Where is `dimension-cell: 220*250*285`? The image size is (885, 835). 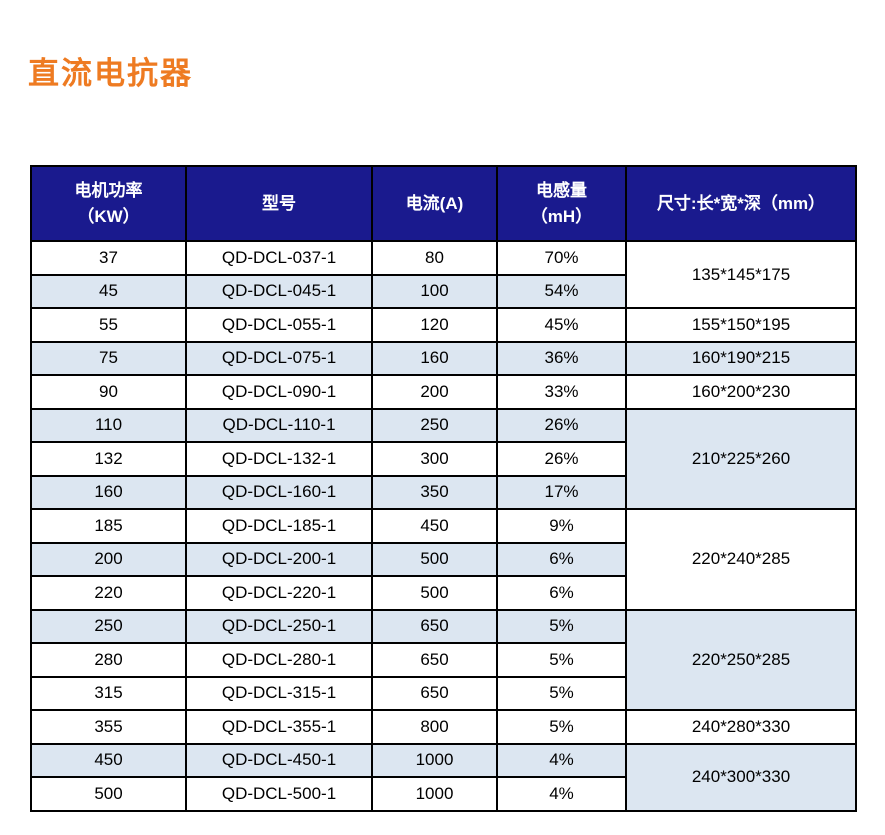
dimension-cell: 220*250*285 is located at coordinates (741, 659).